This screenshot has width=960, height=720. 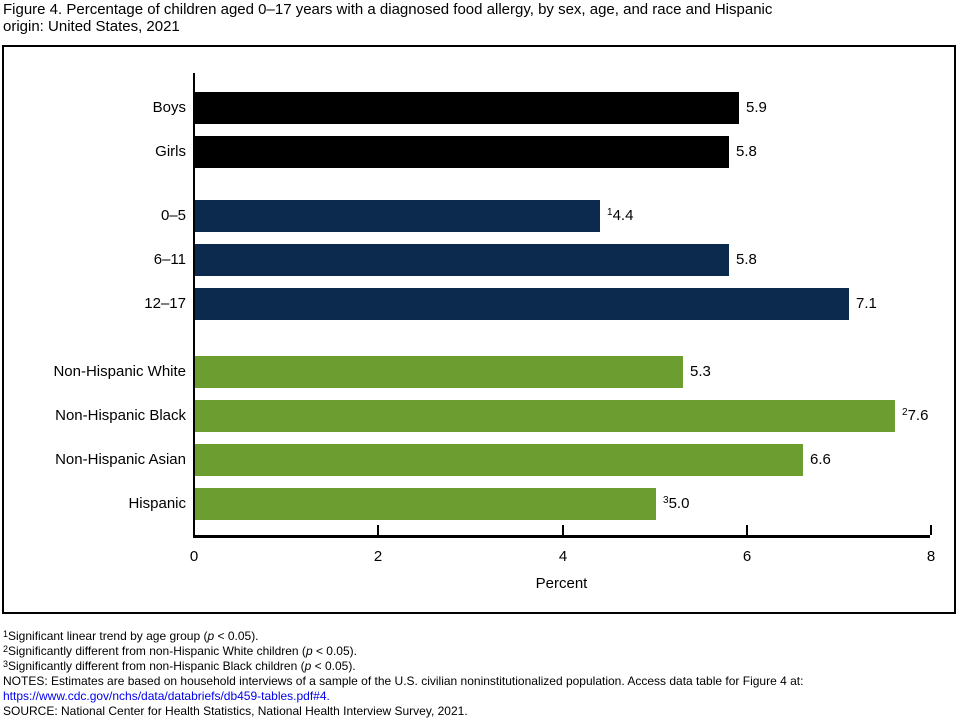 What do you see at coordinates (610, 212) in the screenshot?
I see `significance-superscript: 1` at bounding box center [610, 212].